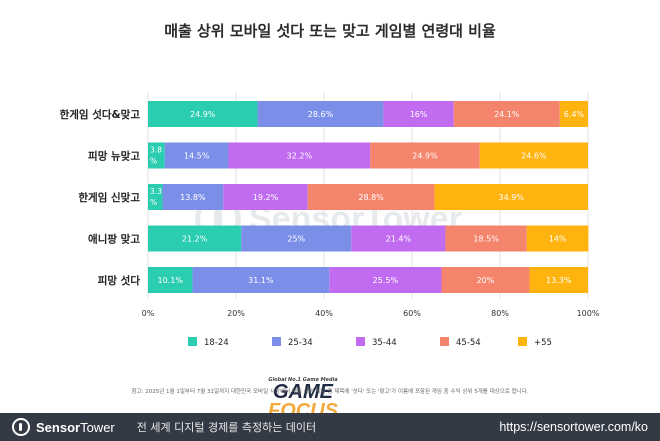 The width and height of the screenshot is (660, 441). Describe the element at coordinates (324, 313) in the screenshot. I see `x-tick-label: 40%` at that location.